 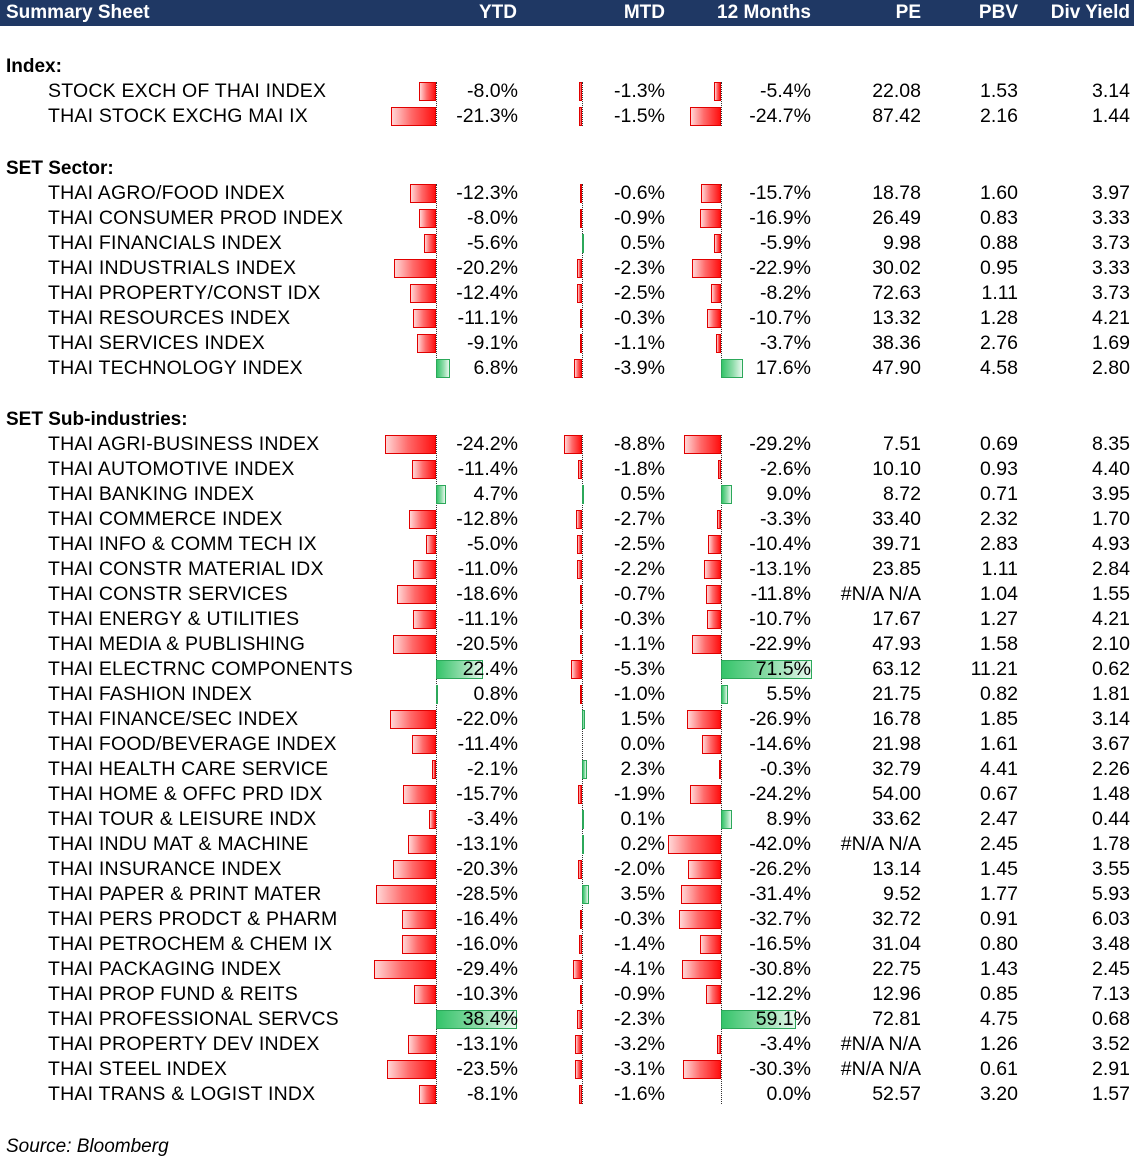 What do you see at coordinates (582, 281) in the screenshot?
I see `mtd-zero-axis` at bounding box center [582, 281].